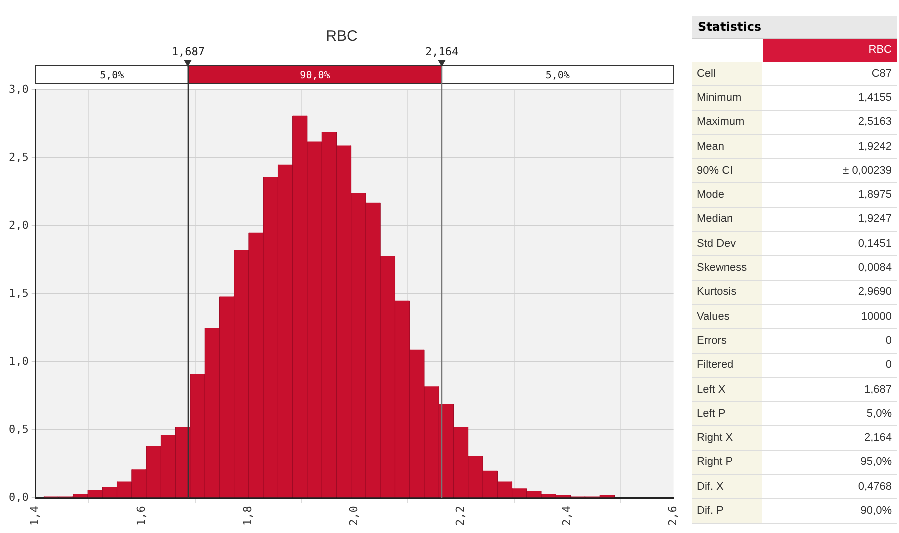 The image size is (899, 533). Describe the element at coordinates (673, 516) in the screenshot. I see `x-tick-label: 2,6` at that location.